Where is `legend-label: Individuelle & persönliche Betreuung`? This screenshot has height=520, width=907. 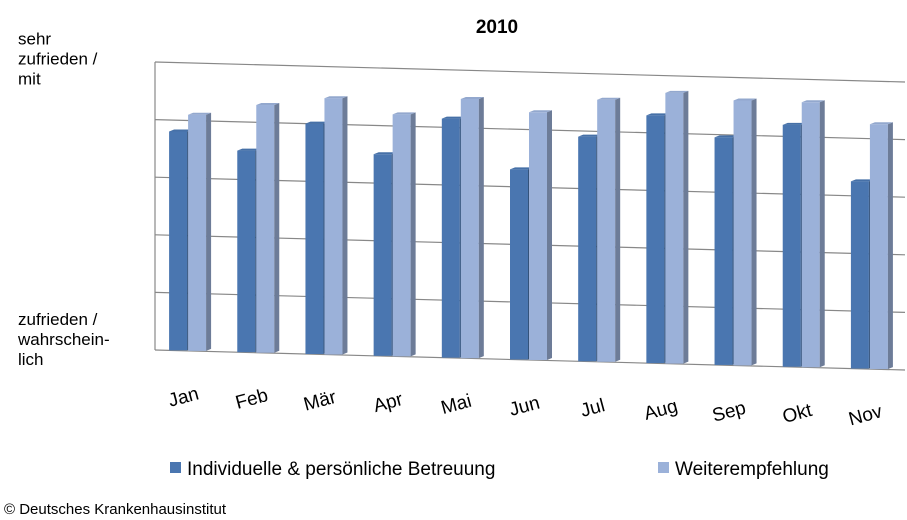
legend-label: Individuelle & persönliche Betreuung is located at coordinates (341, 469).